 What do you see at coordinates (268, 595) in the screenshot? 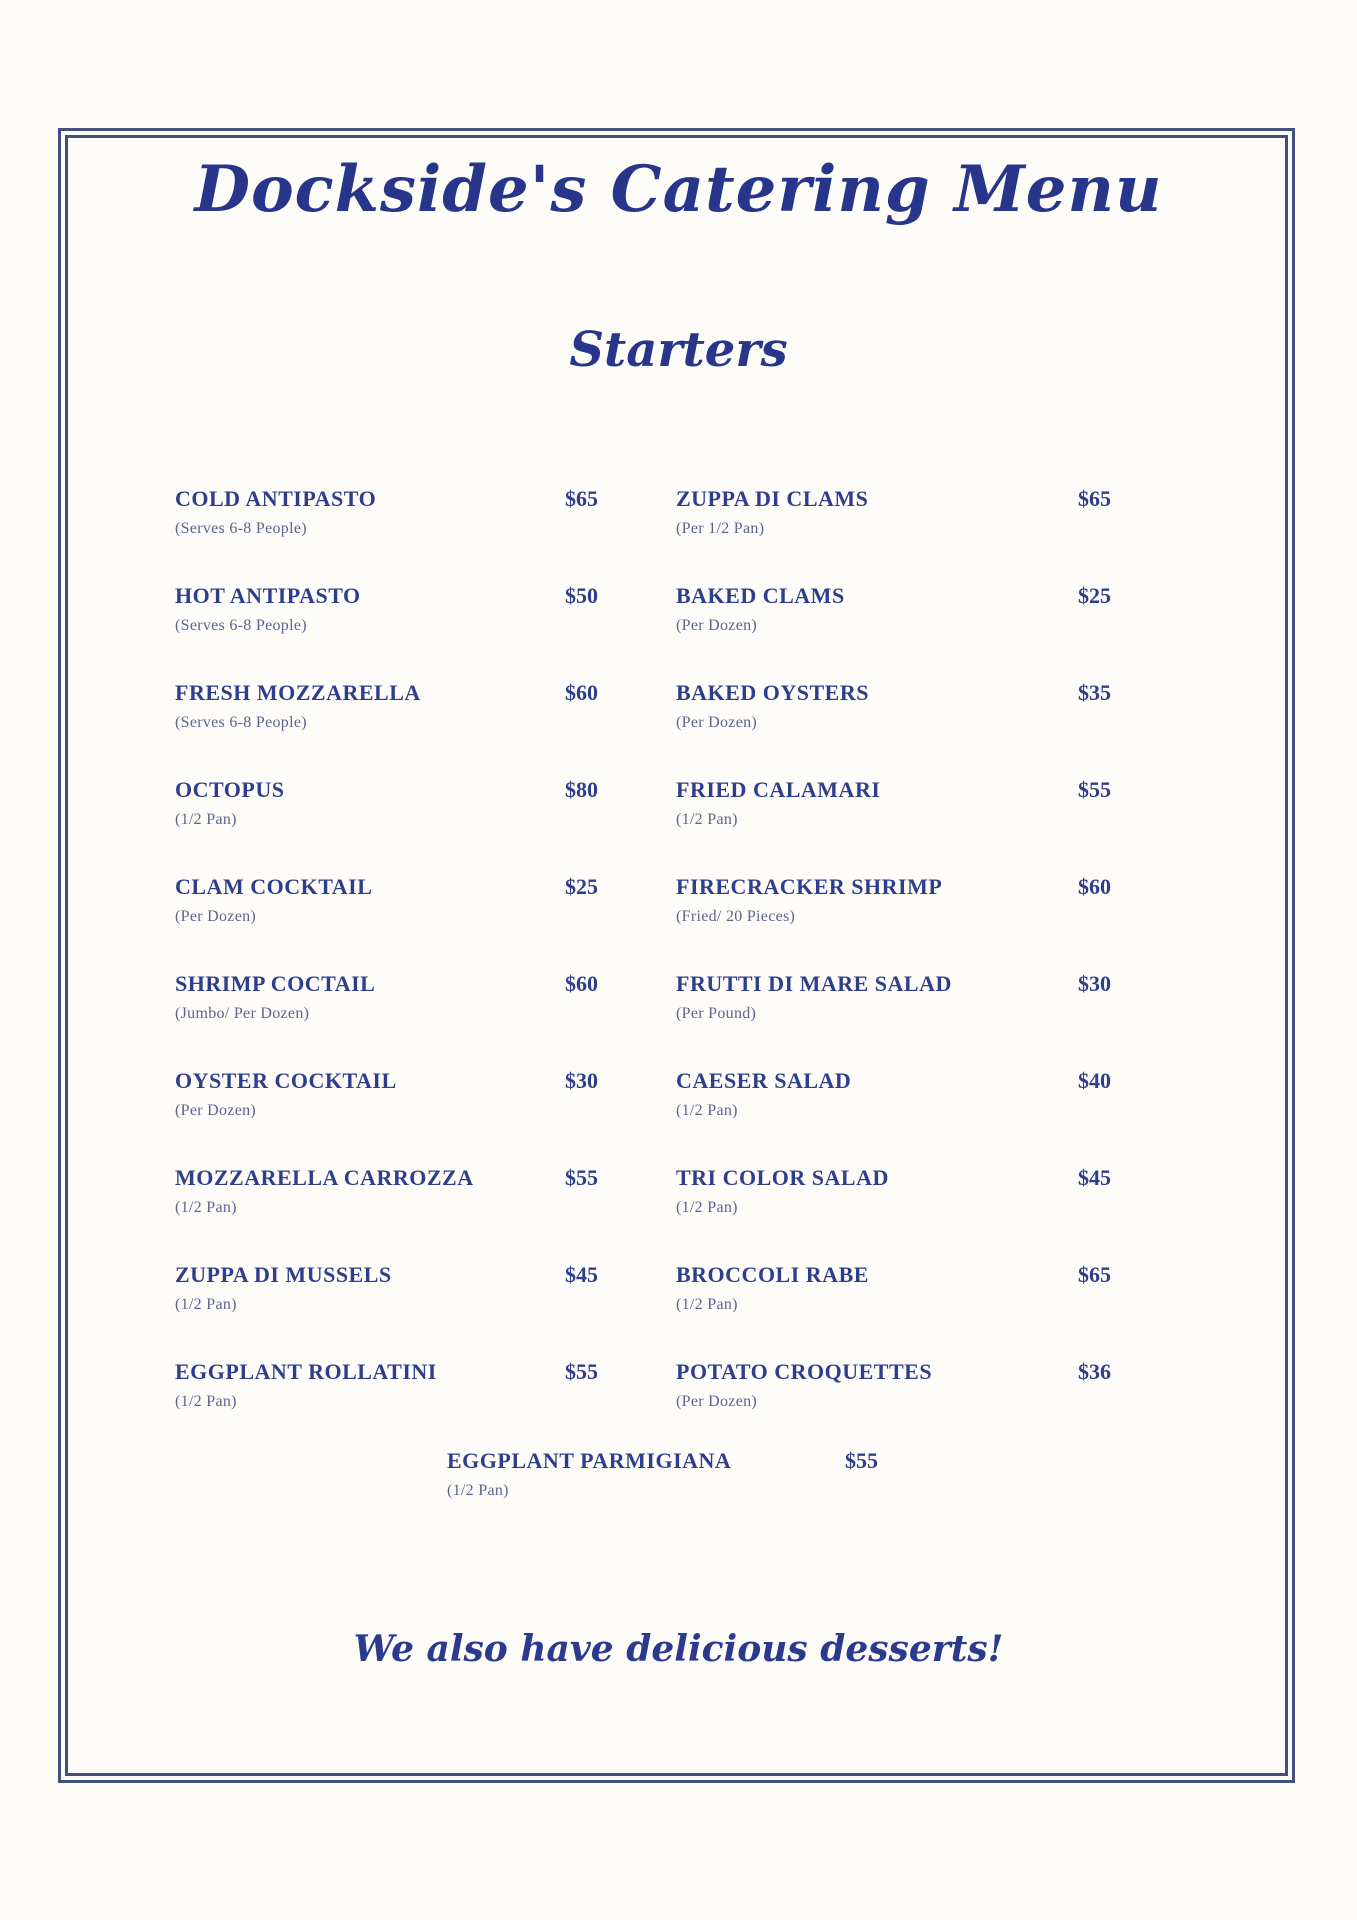
I see `menu-item-name: HOT ANTIPASTO` at bounding box center [268, 595].